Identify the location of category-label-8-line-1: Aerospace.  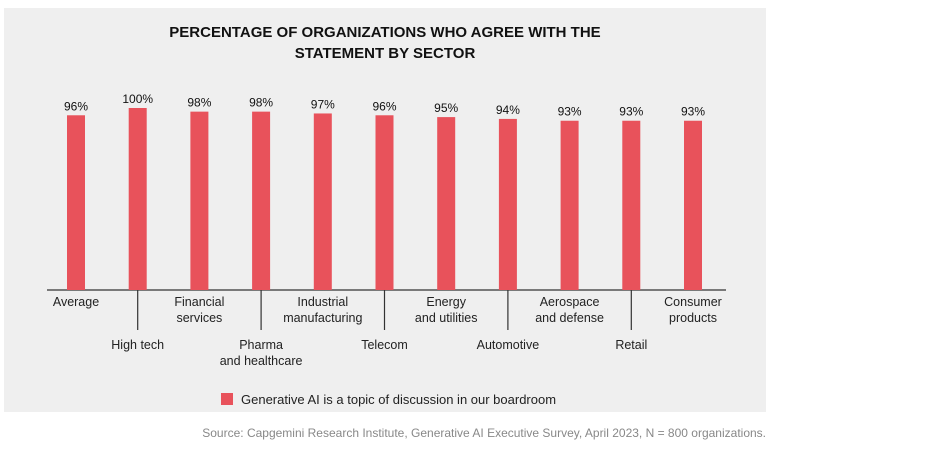
(570, 302).